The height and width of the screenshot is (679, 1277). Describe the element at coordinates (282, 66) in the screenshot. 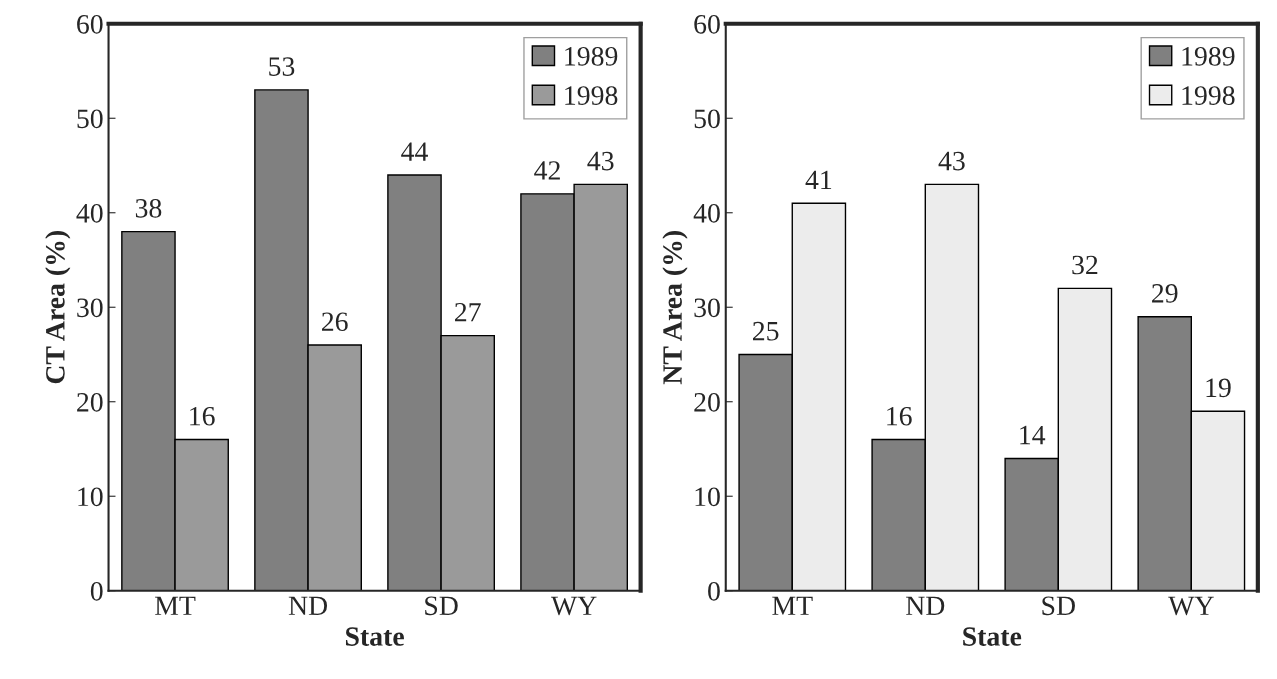

I see `data-label: 53` at that location.